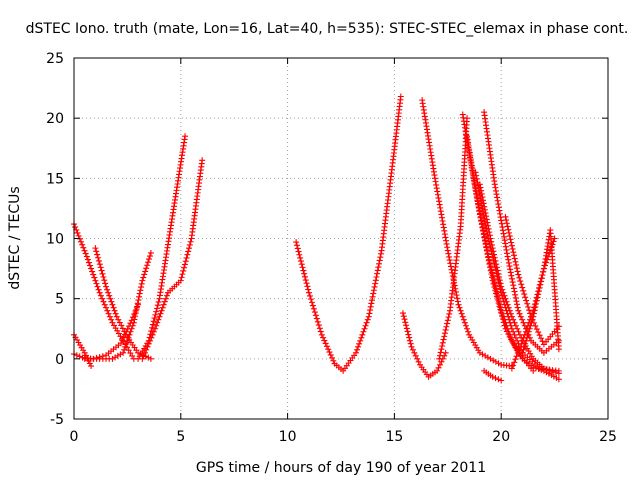 This screenshot has height=480, width=640. Describe the element at coordinates (74, 437) in the screenshot. I see `x-tick-label: 0` at that location.